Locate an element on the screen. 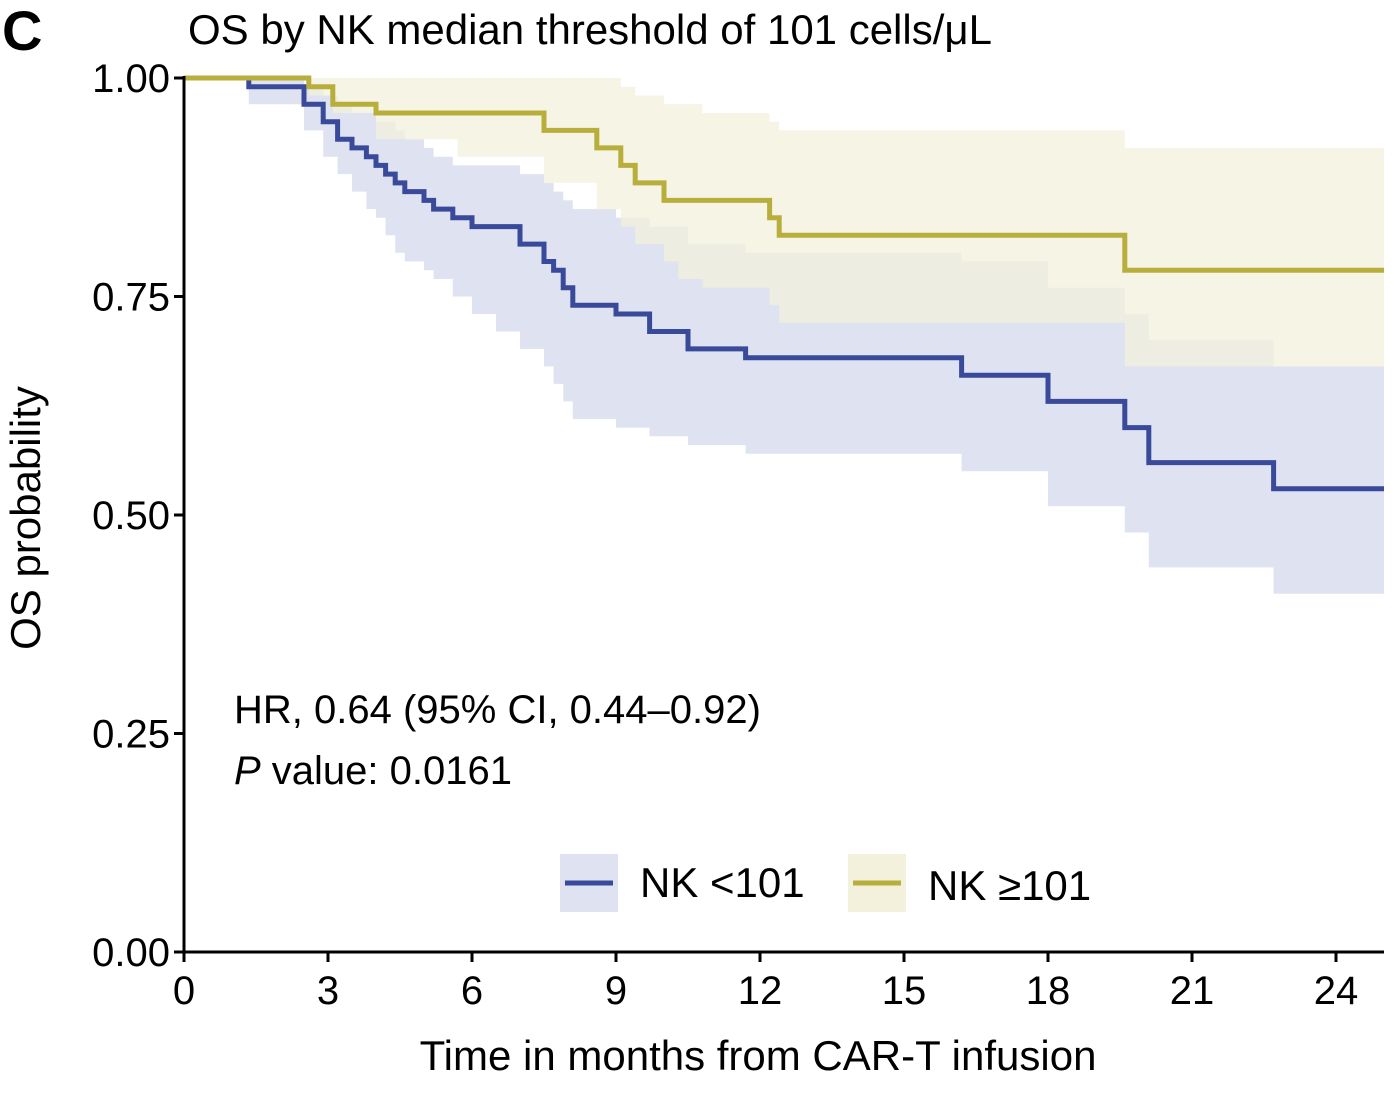 This screenshot has width=1396, height=1096. x-ticks: 0 3 6 9 12 15 18 21 24 is located at coordinates (765, 982).